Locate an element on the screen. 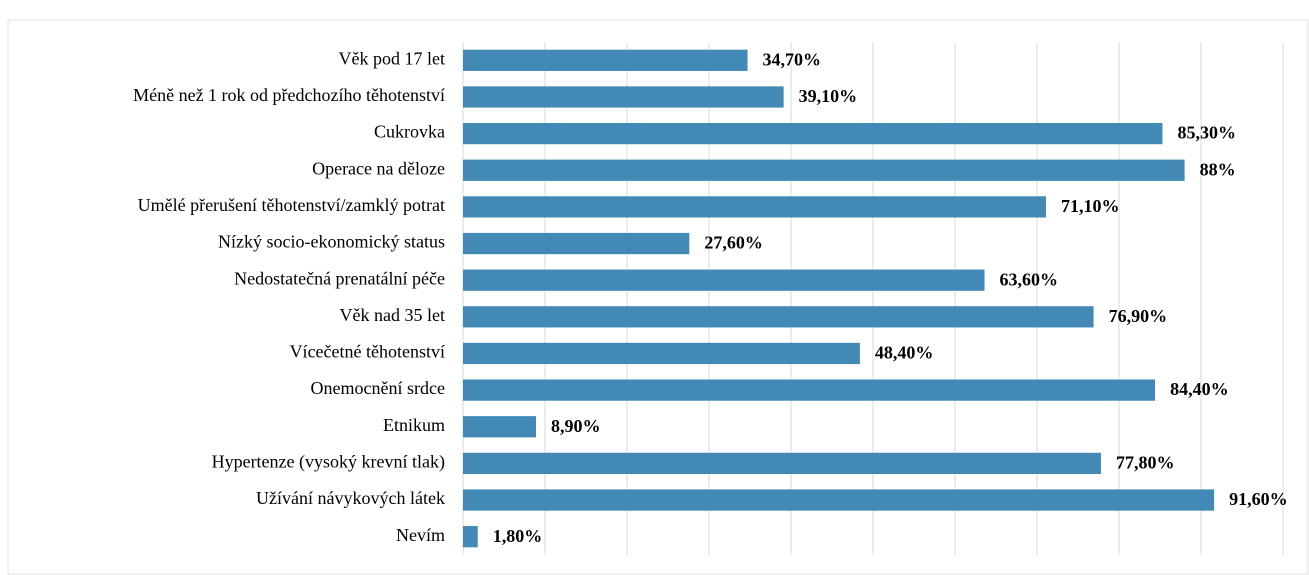 The width and height of the screenshot is (1309, 575). value-label: 84,40% is located at coordinates (1199, 389).